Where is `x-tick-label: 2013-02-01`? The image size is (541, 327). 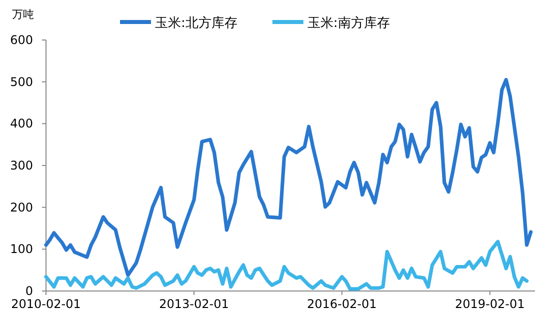 x-tick-label: 2013-02-01 is located at coordinates (194, 304).